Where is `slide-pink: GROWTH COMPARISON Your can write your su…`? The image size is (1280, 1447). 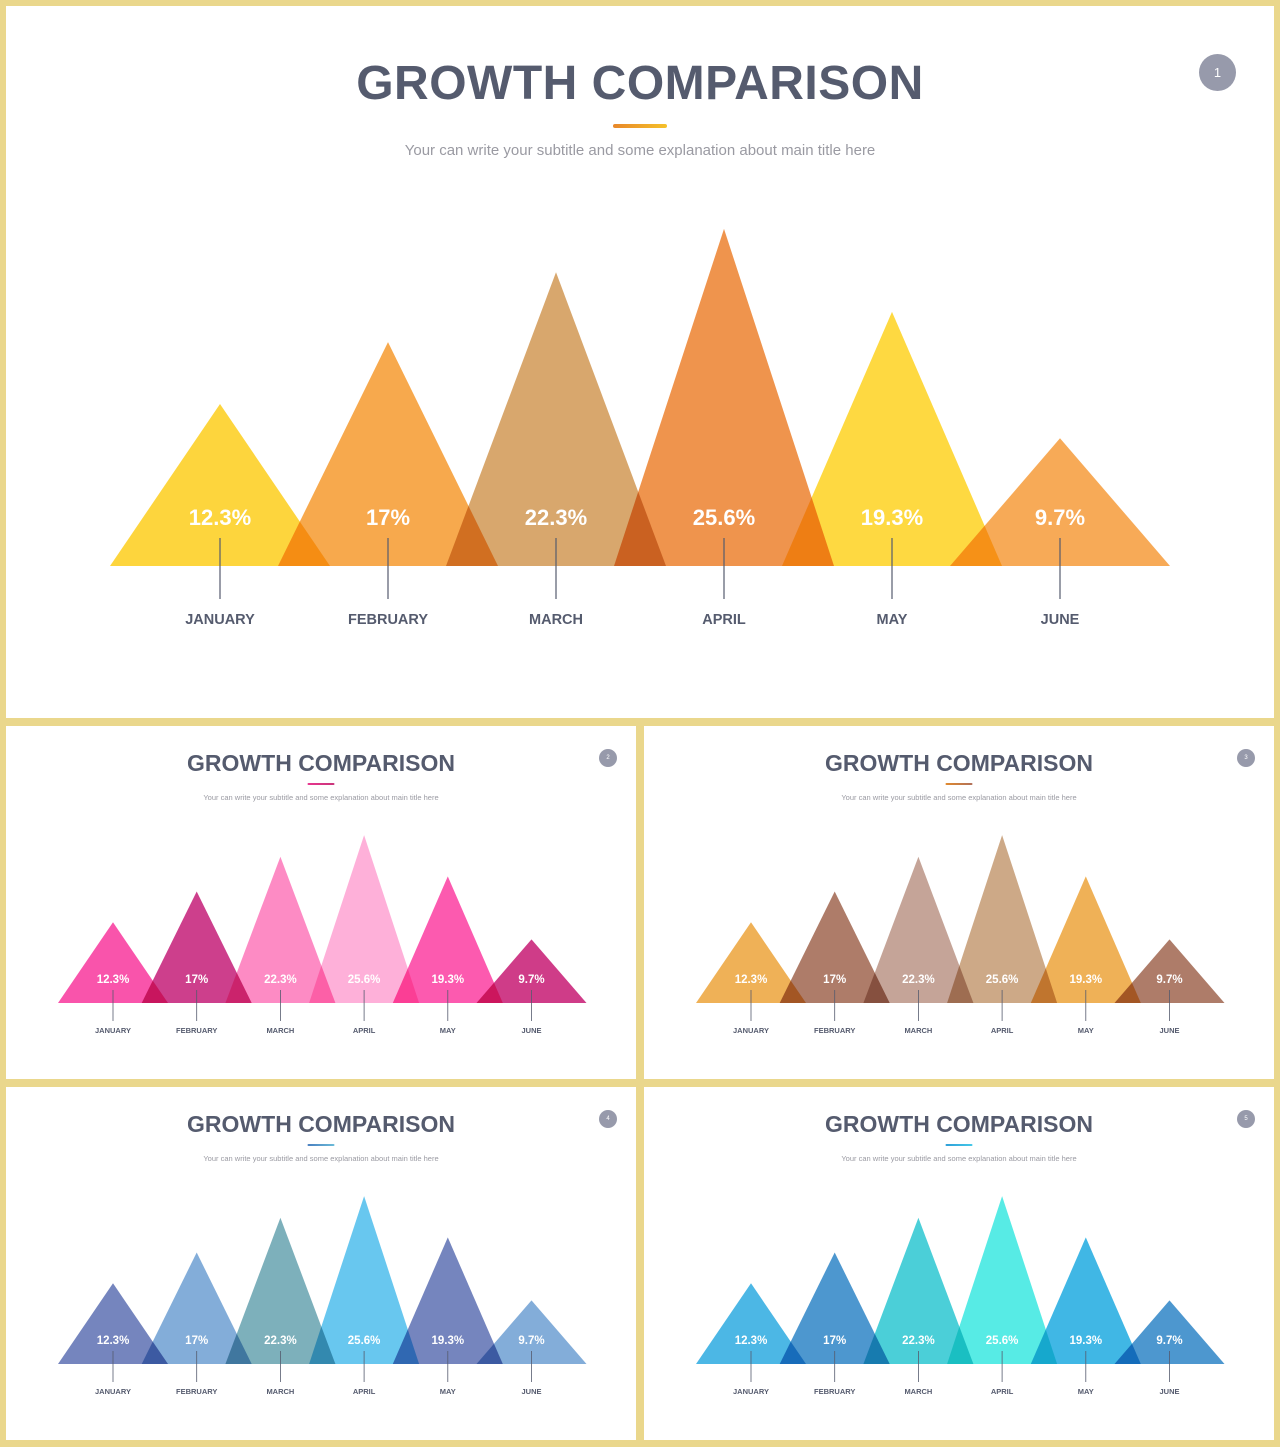 slide-pink: GROWTH COMPARISON Your can write your su… is located at coordinates (321, 902).